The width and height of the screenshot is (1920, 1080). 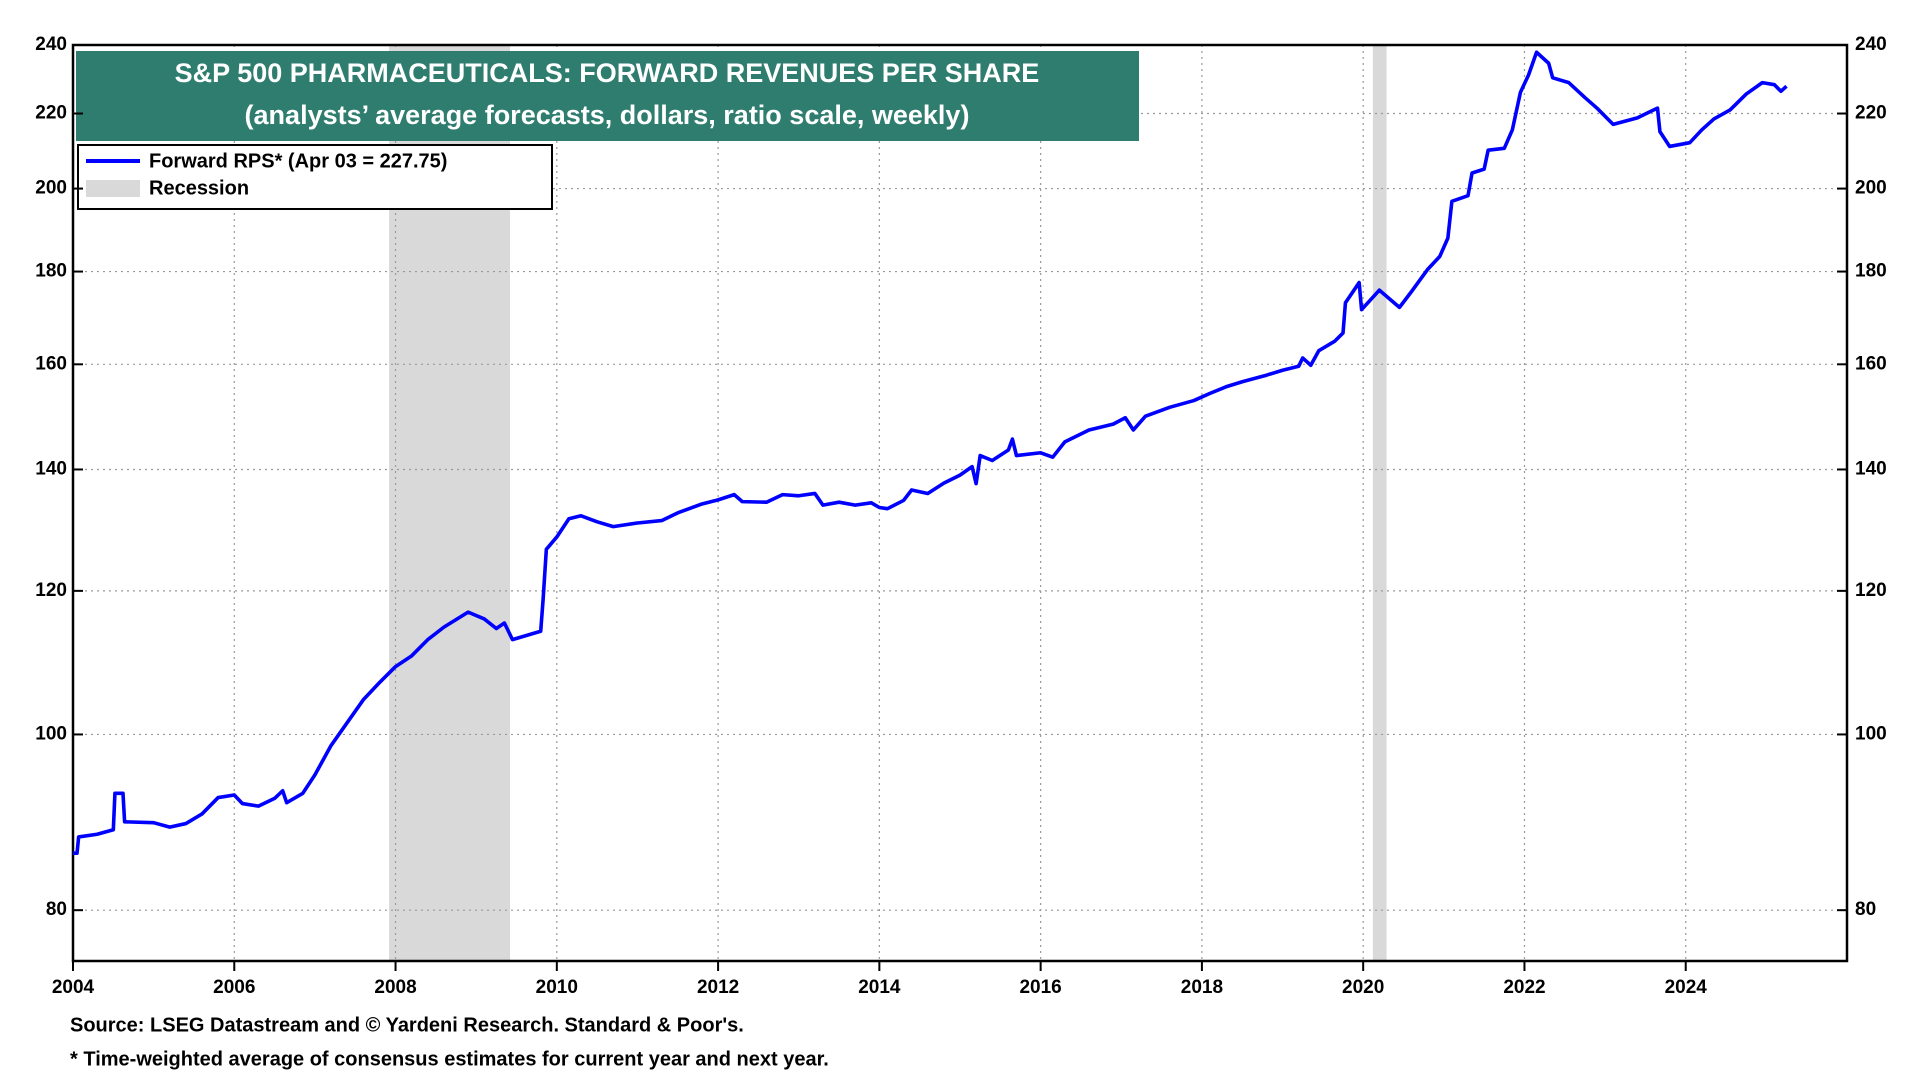 I want to click on y-tick-label: 220, so click(x=51, y=113).